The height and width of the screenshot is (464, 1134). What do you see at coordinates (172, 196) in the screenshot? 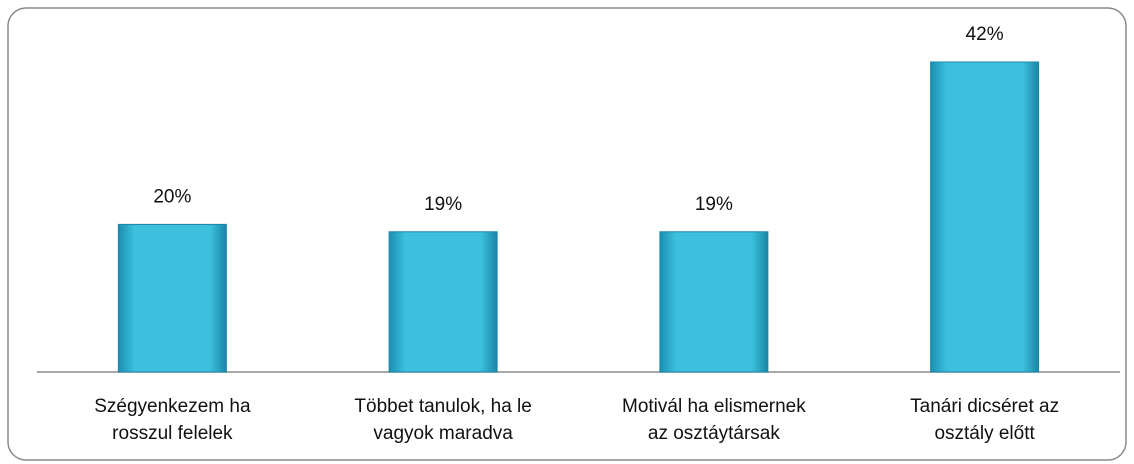
I see `data-label: 20%` at bounding box center [172, 196].